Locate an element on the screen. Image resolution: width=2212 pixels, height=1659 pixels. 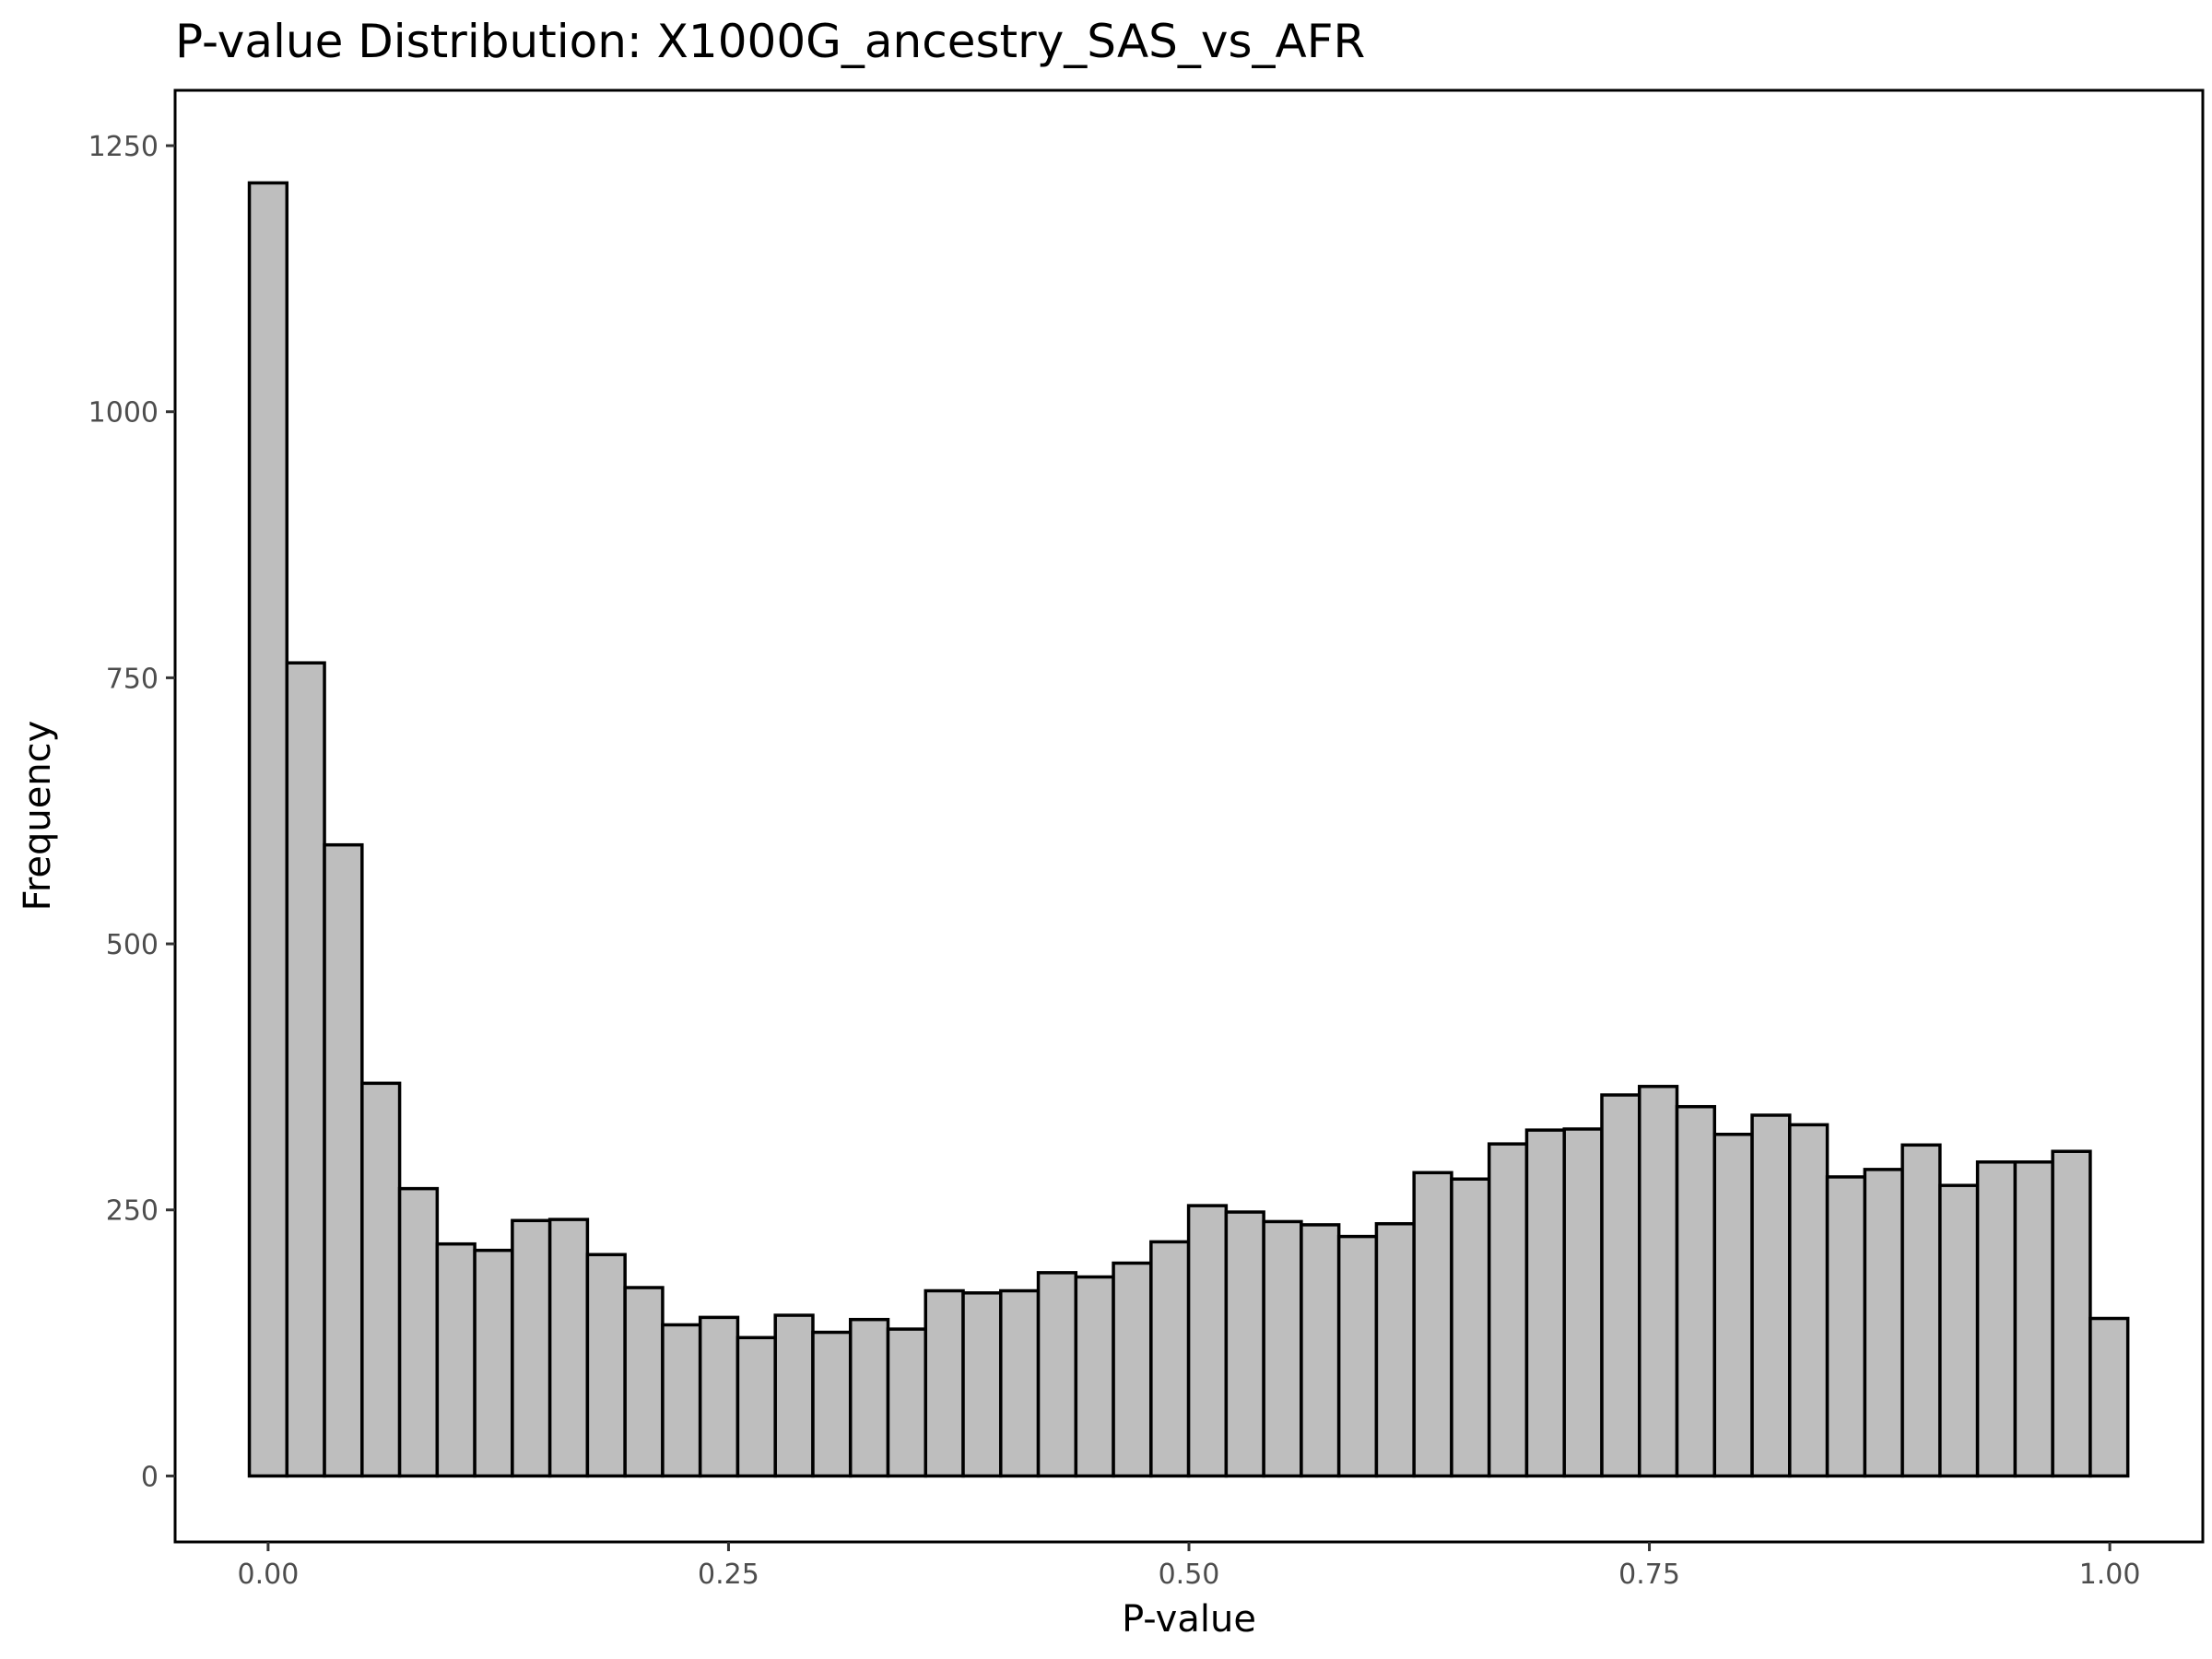
y-tick-label: 1000 is located at coordinates (123, 413).